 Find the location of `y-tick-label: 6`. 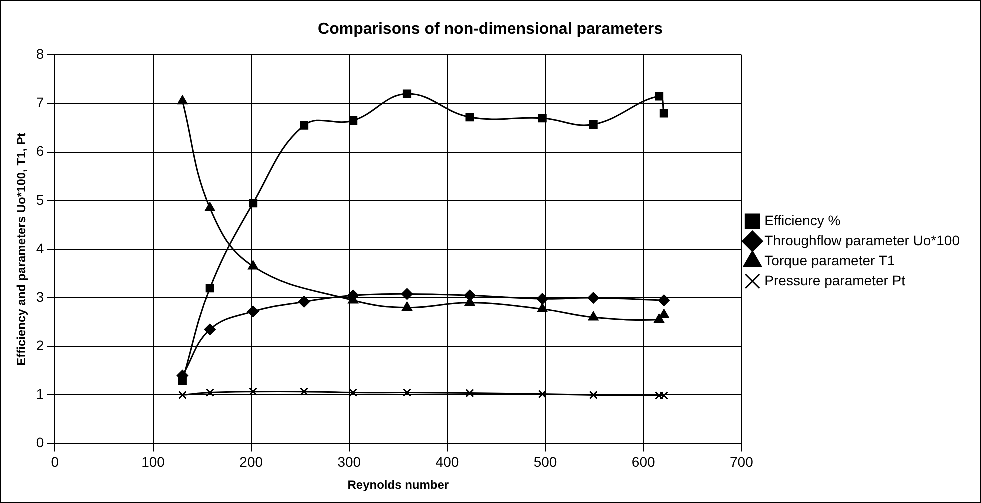

y-tick-label: 6 is located at coordinates (40, 151).